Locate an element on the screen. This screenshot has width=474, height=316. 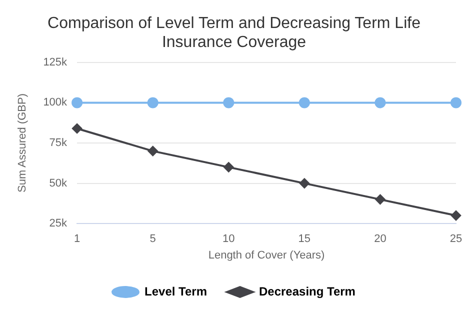
x-tick-label: 25 is located at coordinates (456, 239).